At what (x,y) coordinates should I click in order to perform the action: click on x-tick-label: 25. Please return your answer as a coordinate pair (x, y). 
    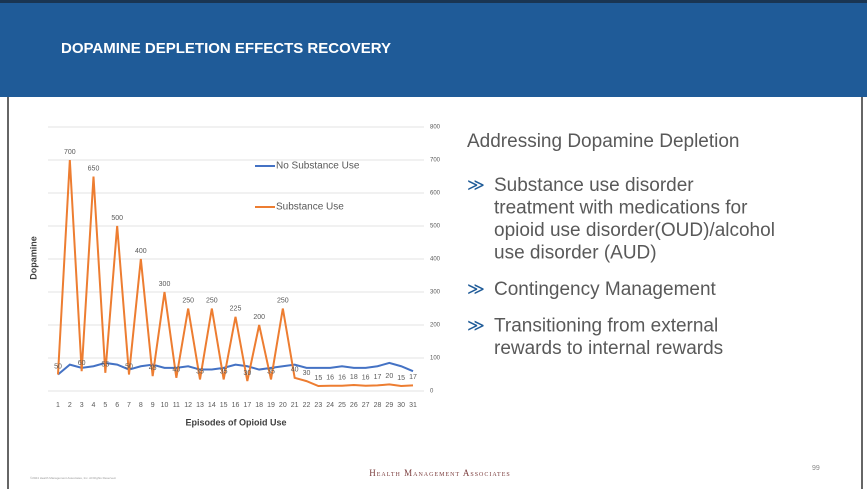
    Looking at the image, I should click on (342, 405).